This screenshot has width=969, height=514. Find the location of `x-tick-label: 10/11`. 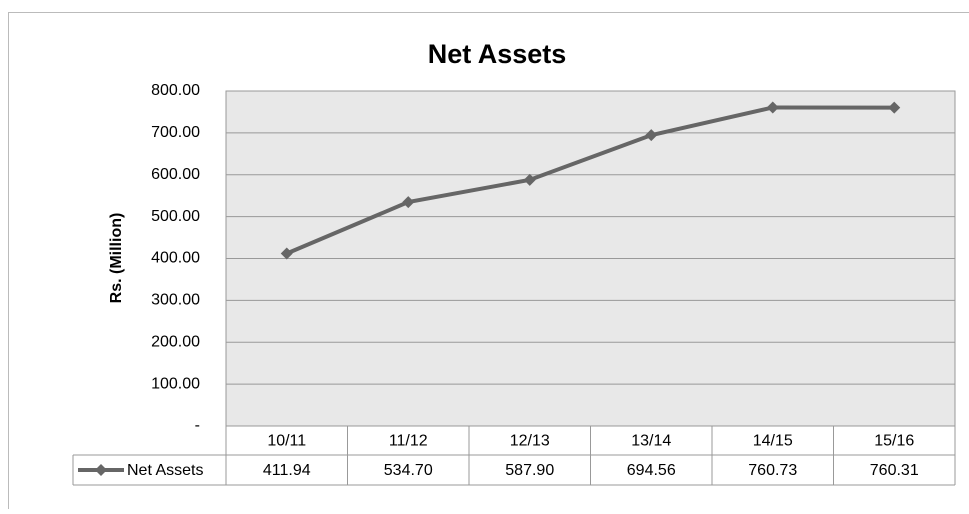

x-tick-label: 10/11 is located at coordinates (286, 441).